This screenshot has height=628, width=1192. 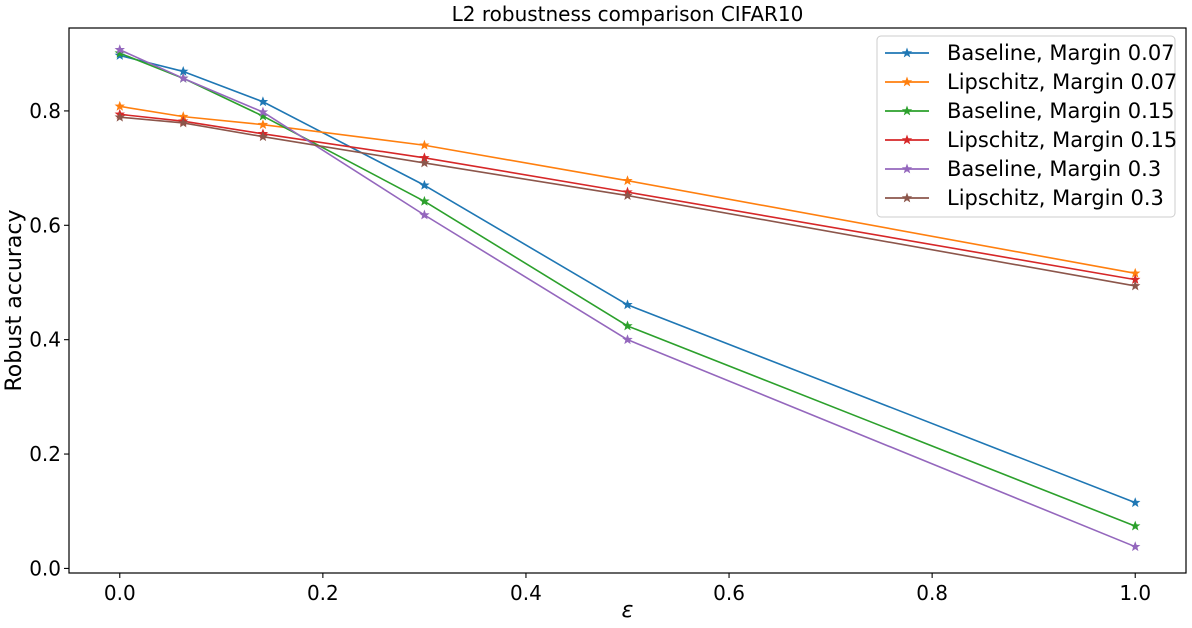 I want to click on y-tick-label: 0.2, so click(x=45, y=454).